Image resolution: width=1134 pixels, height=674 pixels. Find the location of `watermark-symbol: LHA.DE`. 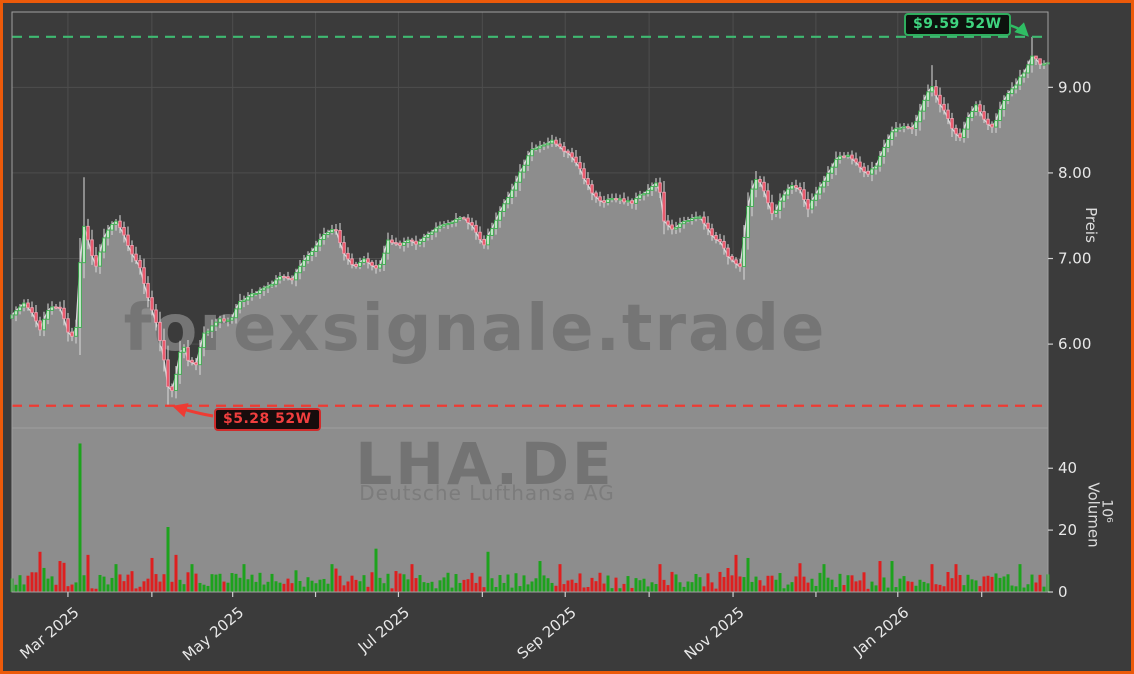

watermark-symbol: LHA.DE is located at coordinates (484, 464).